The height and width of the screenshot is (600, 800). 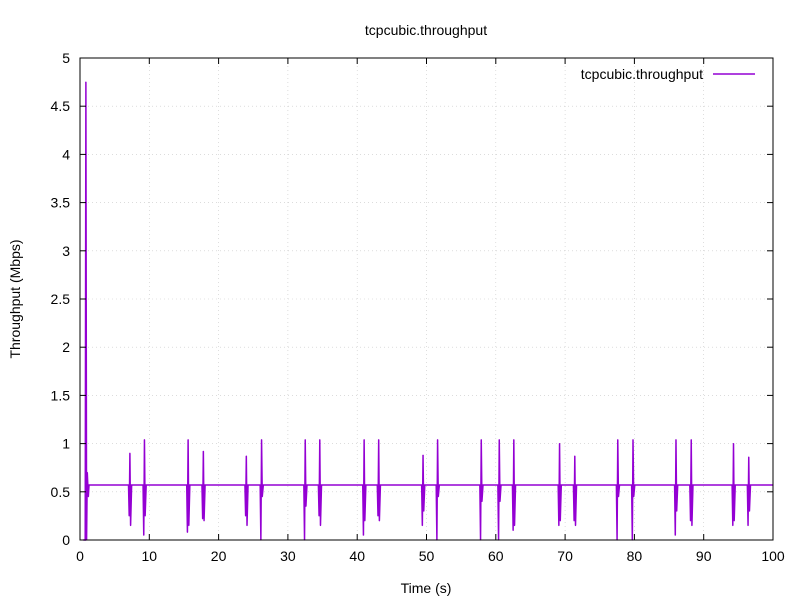 I want to click on legend-label: tcpcubic.throughput, so click(x=642, y=74).